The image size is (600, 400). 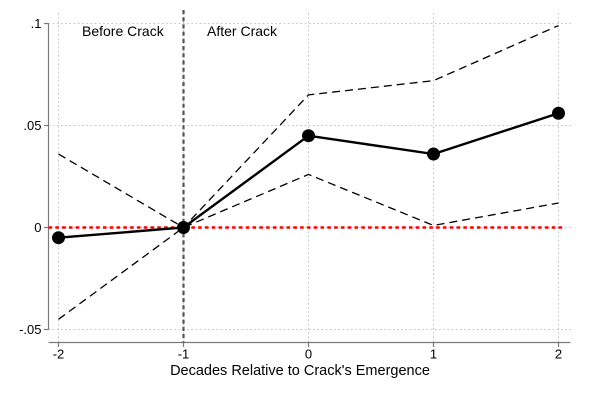 What do you see at coordinates (184, 354) in the screenshot?
I see `x-tick-label: -1` at bounding box center [184, 354].